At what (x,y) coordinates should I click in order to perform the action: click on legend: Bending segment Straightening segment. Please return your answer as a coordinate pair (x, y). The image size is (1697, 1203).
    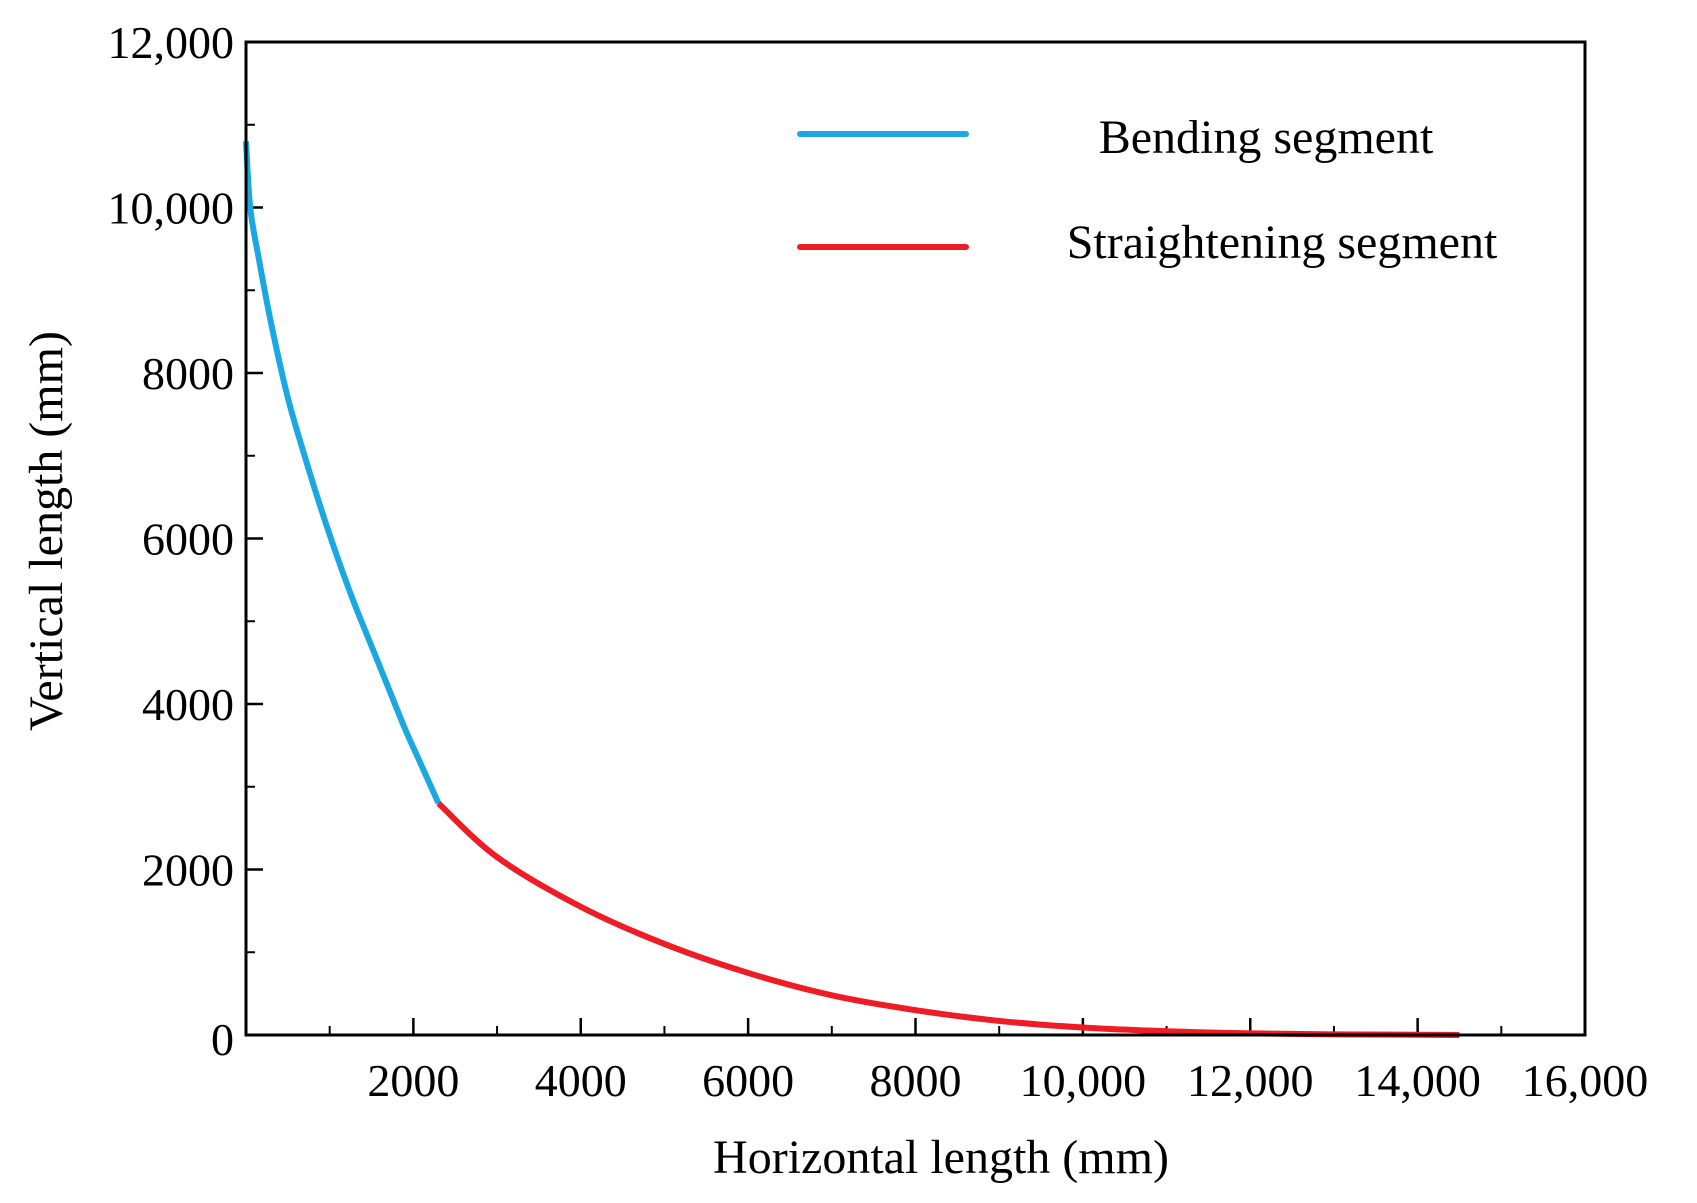
    Looking at the image, I should click on (1147, 190).